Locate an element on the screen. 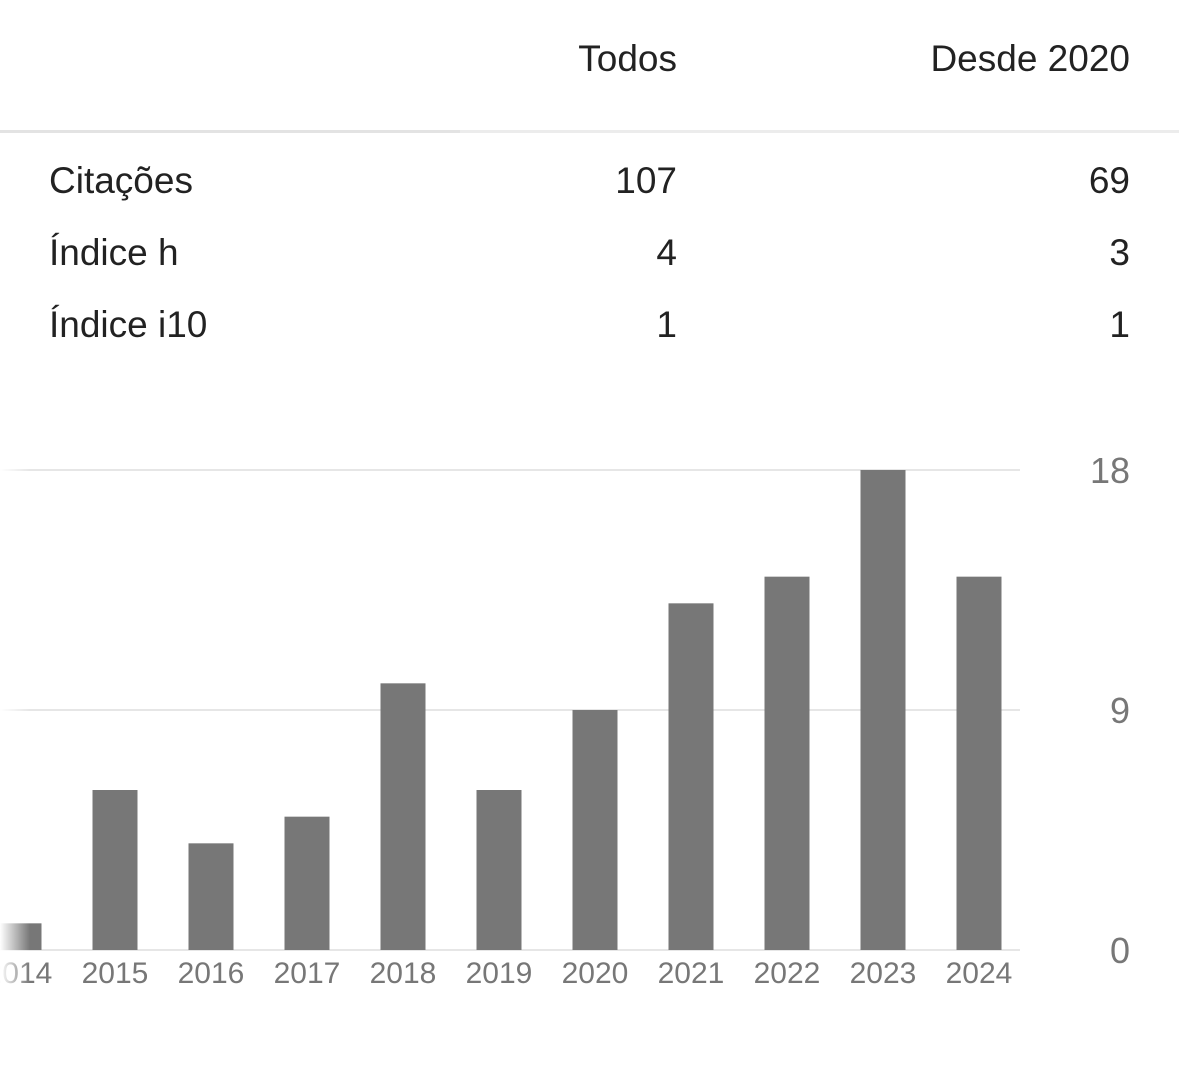 This screenshot has height=1085, width=1179. y-tick-label-9: 9 is located at coordinates (1120, 710).